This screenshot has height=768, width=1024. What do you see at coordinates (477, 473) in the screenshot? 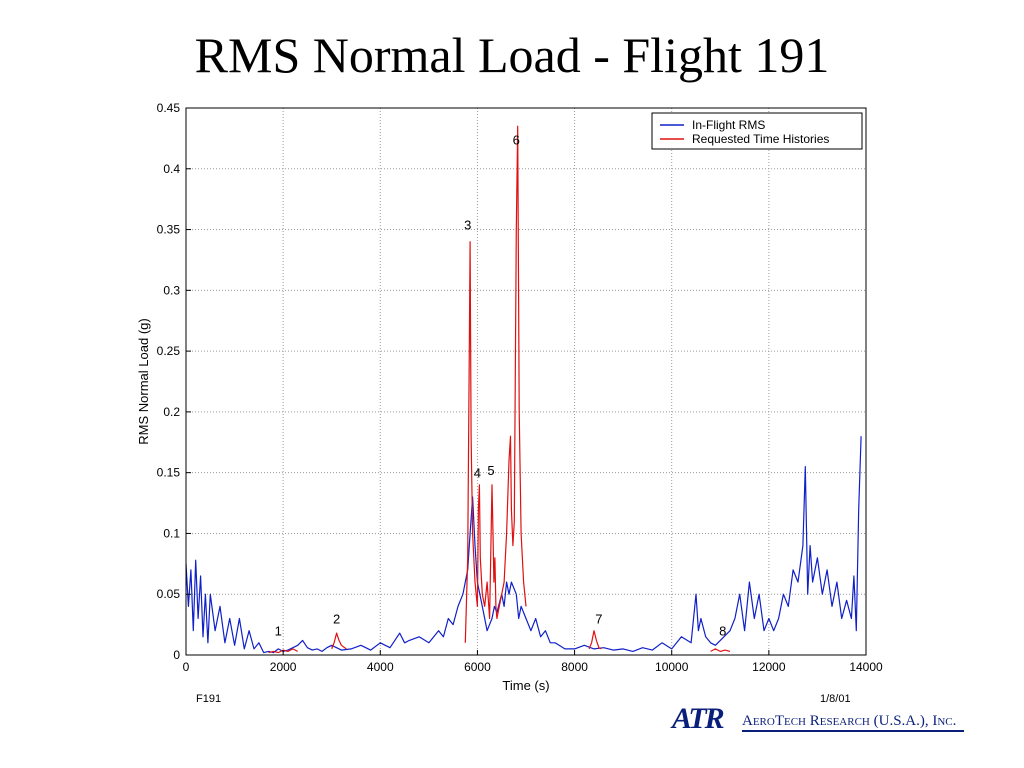
I see `peak-annotation: 4` at bounding box center [477, 473].